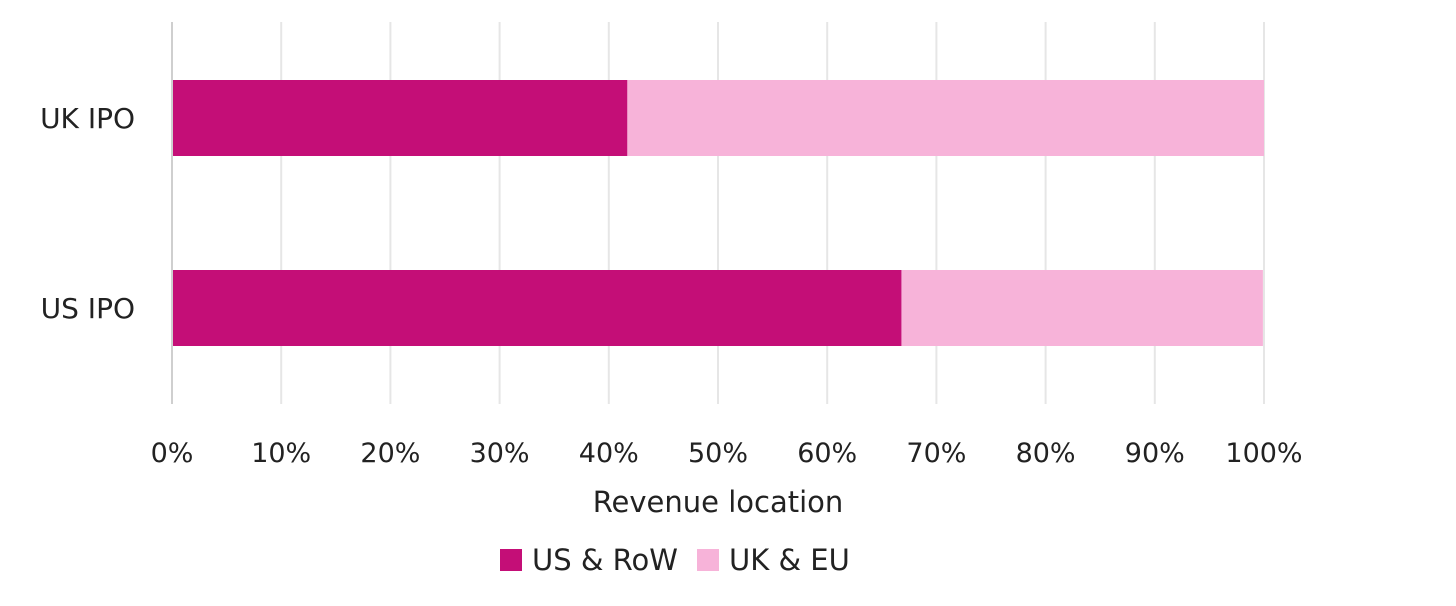 Image resolution: width=1456 pixels, height=606 pixels. Describe the element at coordinates (172, 453) in the screenshot. I see `x-tick-label: 0%` at that location.